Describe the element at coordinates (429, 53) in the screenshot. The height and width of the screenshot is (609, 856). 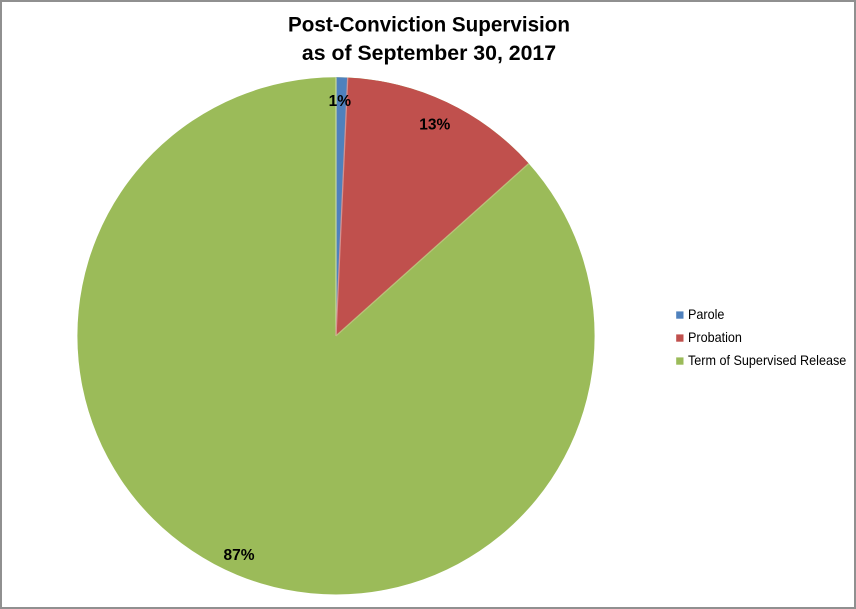
I see `svg-text: as of September 30, 2017` at that location.